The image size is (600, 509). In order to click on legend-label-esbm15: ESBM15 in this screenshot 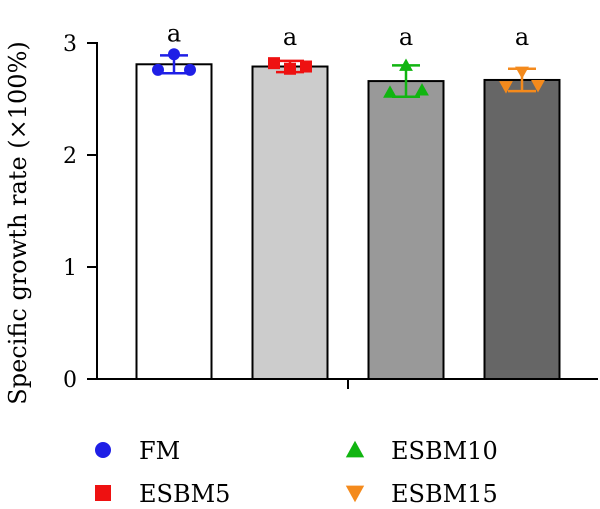, I will do `click(444, 494)`.